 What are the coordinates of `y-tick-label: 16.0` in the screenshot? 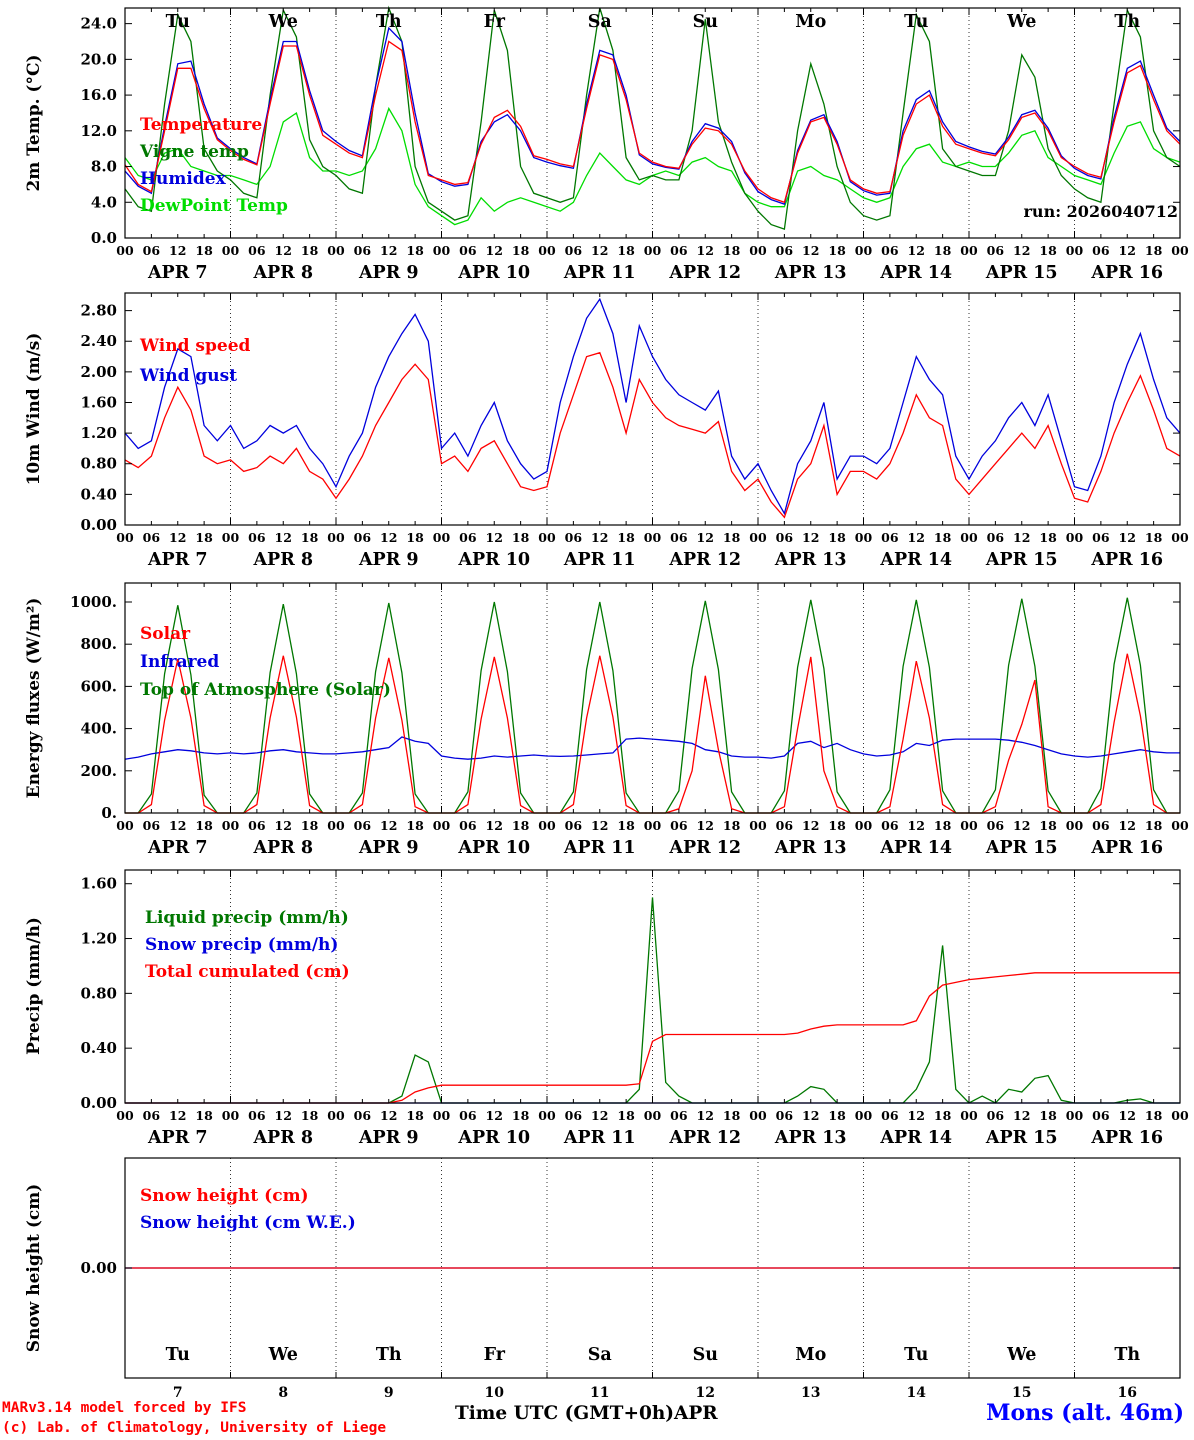 It's located at (98, 95).